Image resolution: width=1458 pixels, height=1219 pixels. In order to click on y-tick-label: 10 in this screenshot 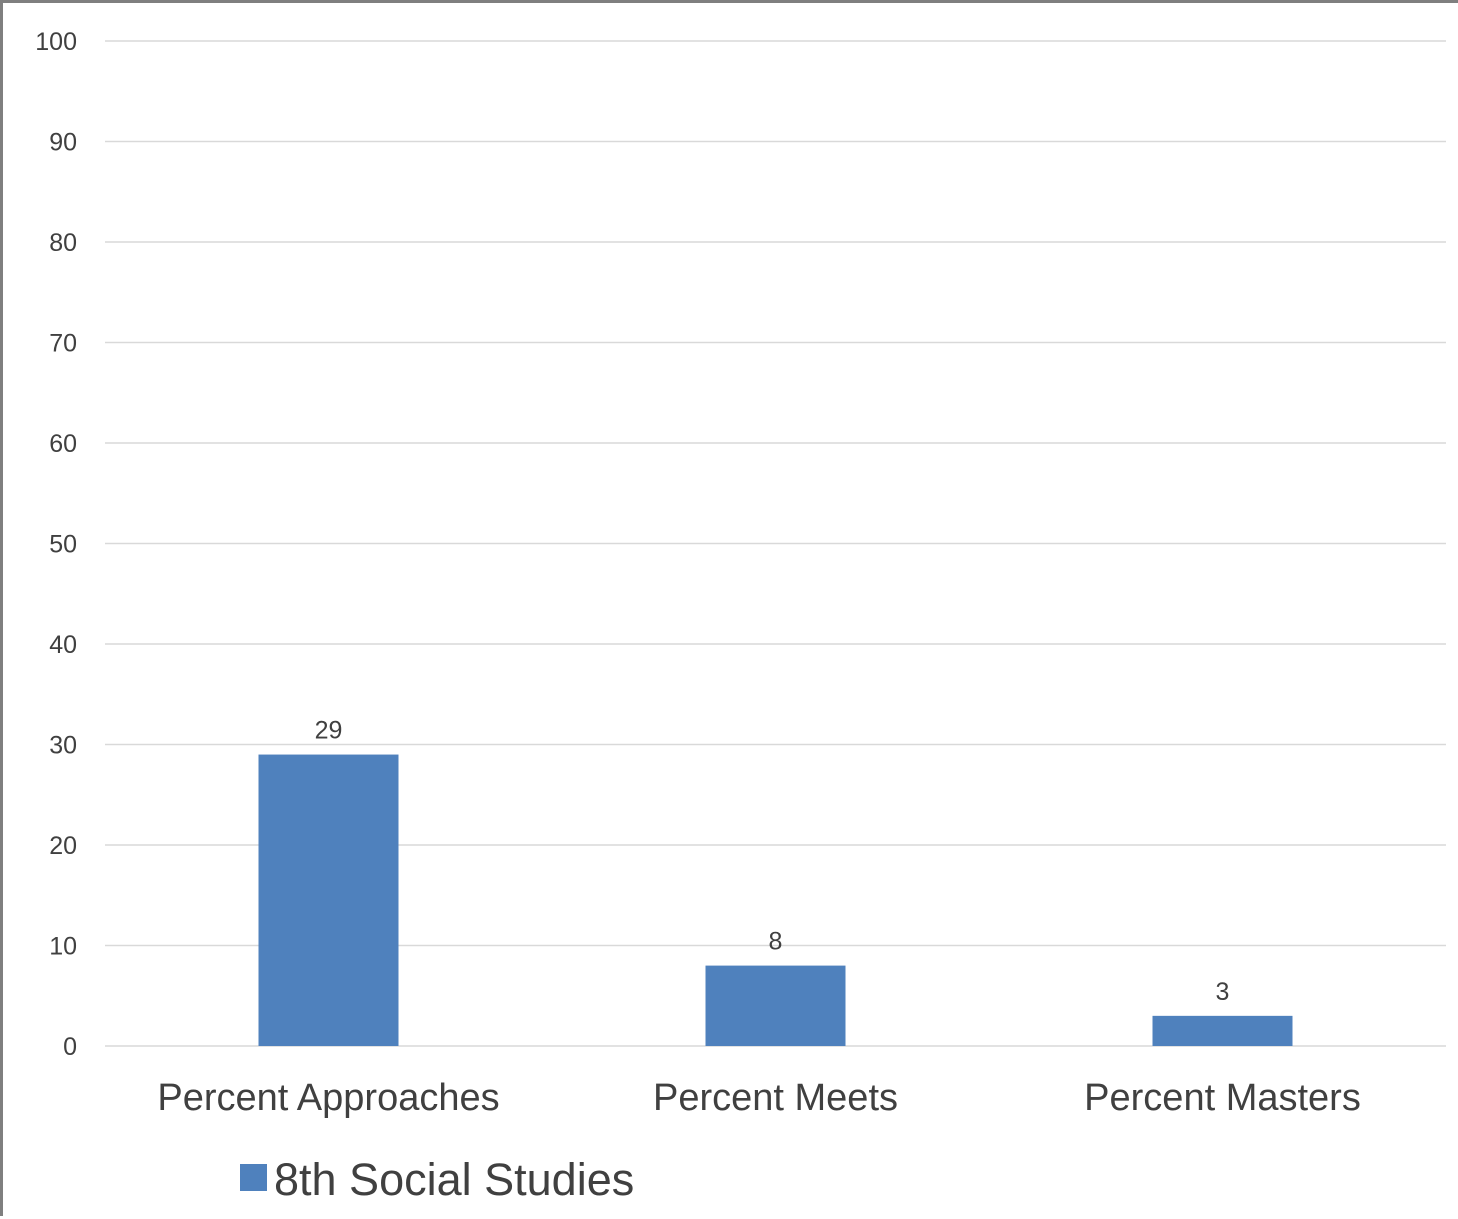, I will do `click(63, 947)`.